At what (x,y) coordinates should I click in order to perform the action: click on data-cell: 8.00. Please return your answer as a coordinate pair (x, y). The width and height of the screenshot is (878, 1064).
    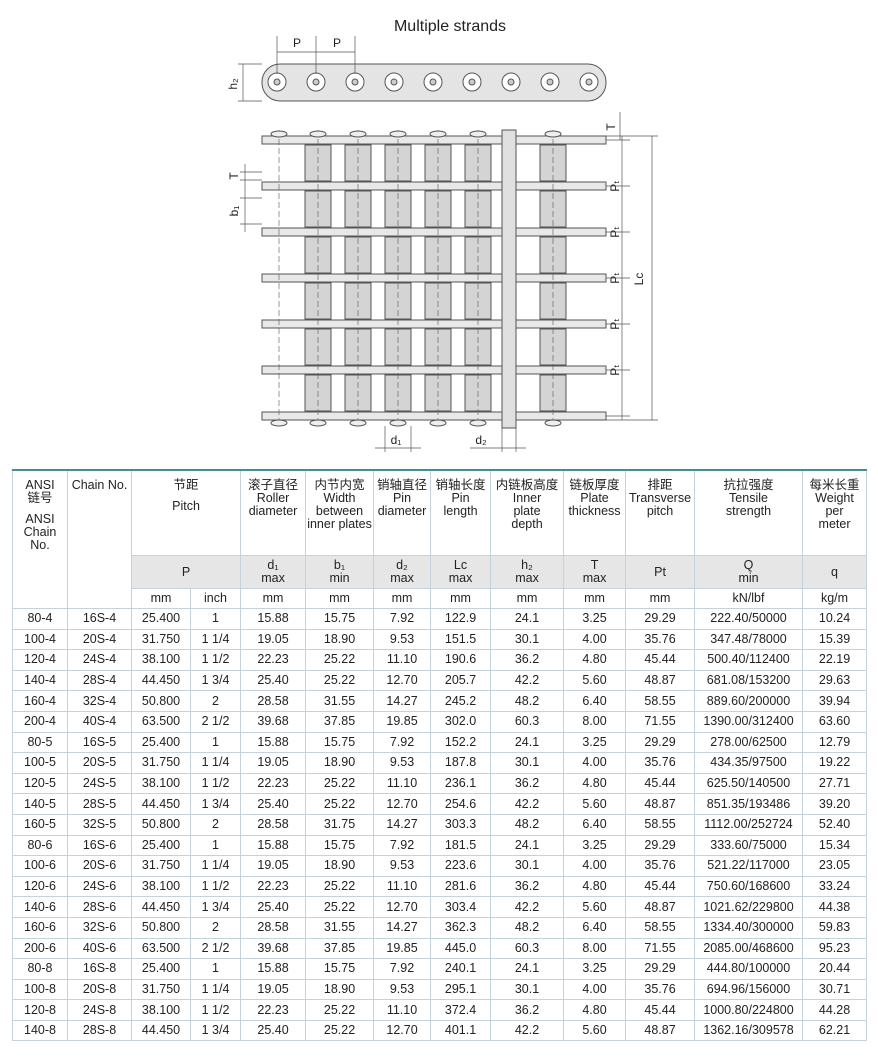
    Looking at the image, I should click on (595, 721).